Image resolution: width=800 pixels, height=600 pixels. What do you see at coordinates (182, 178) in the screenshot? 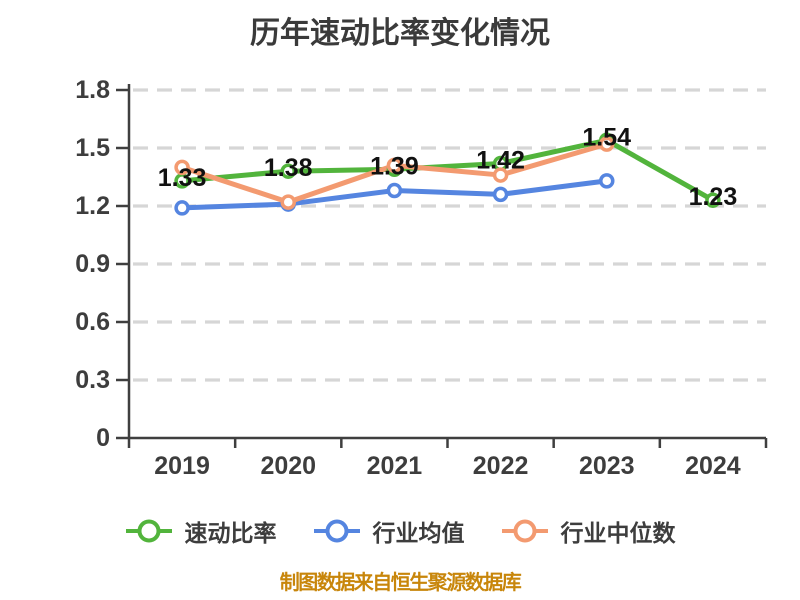
I see `data-label: 1.33` at bounding box center [182, 178].